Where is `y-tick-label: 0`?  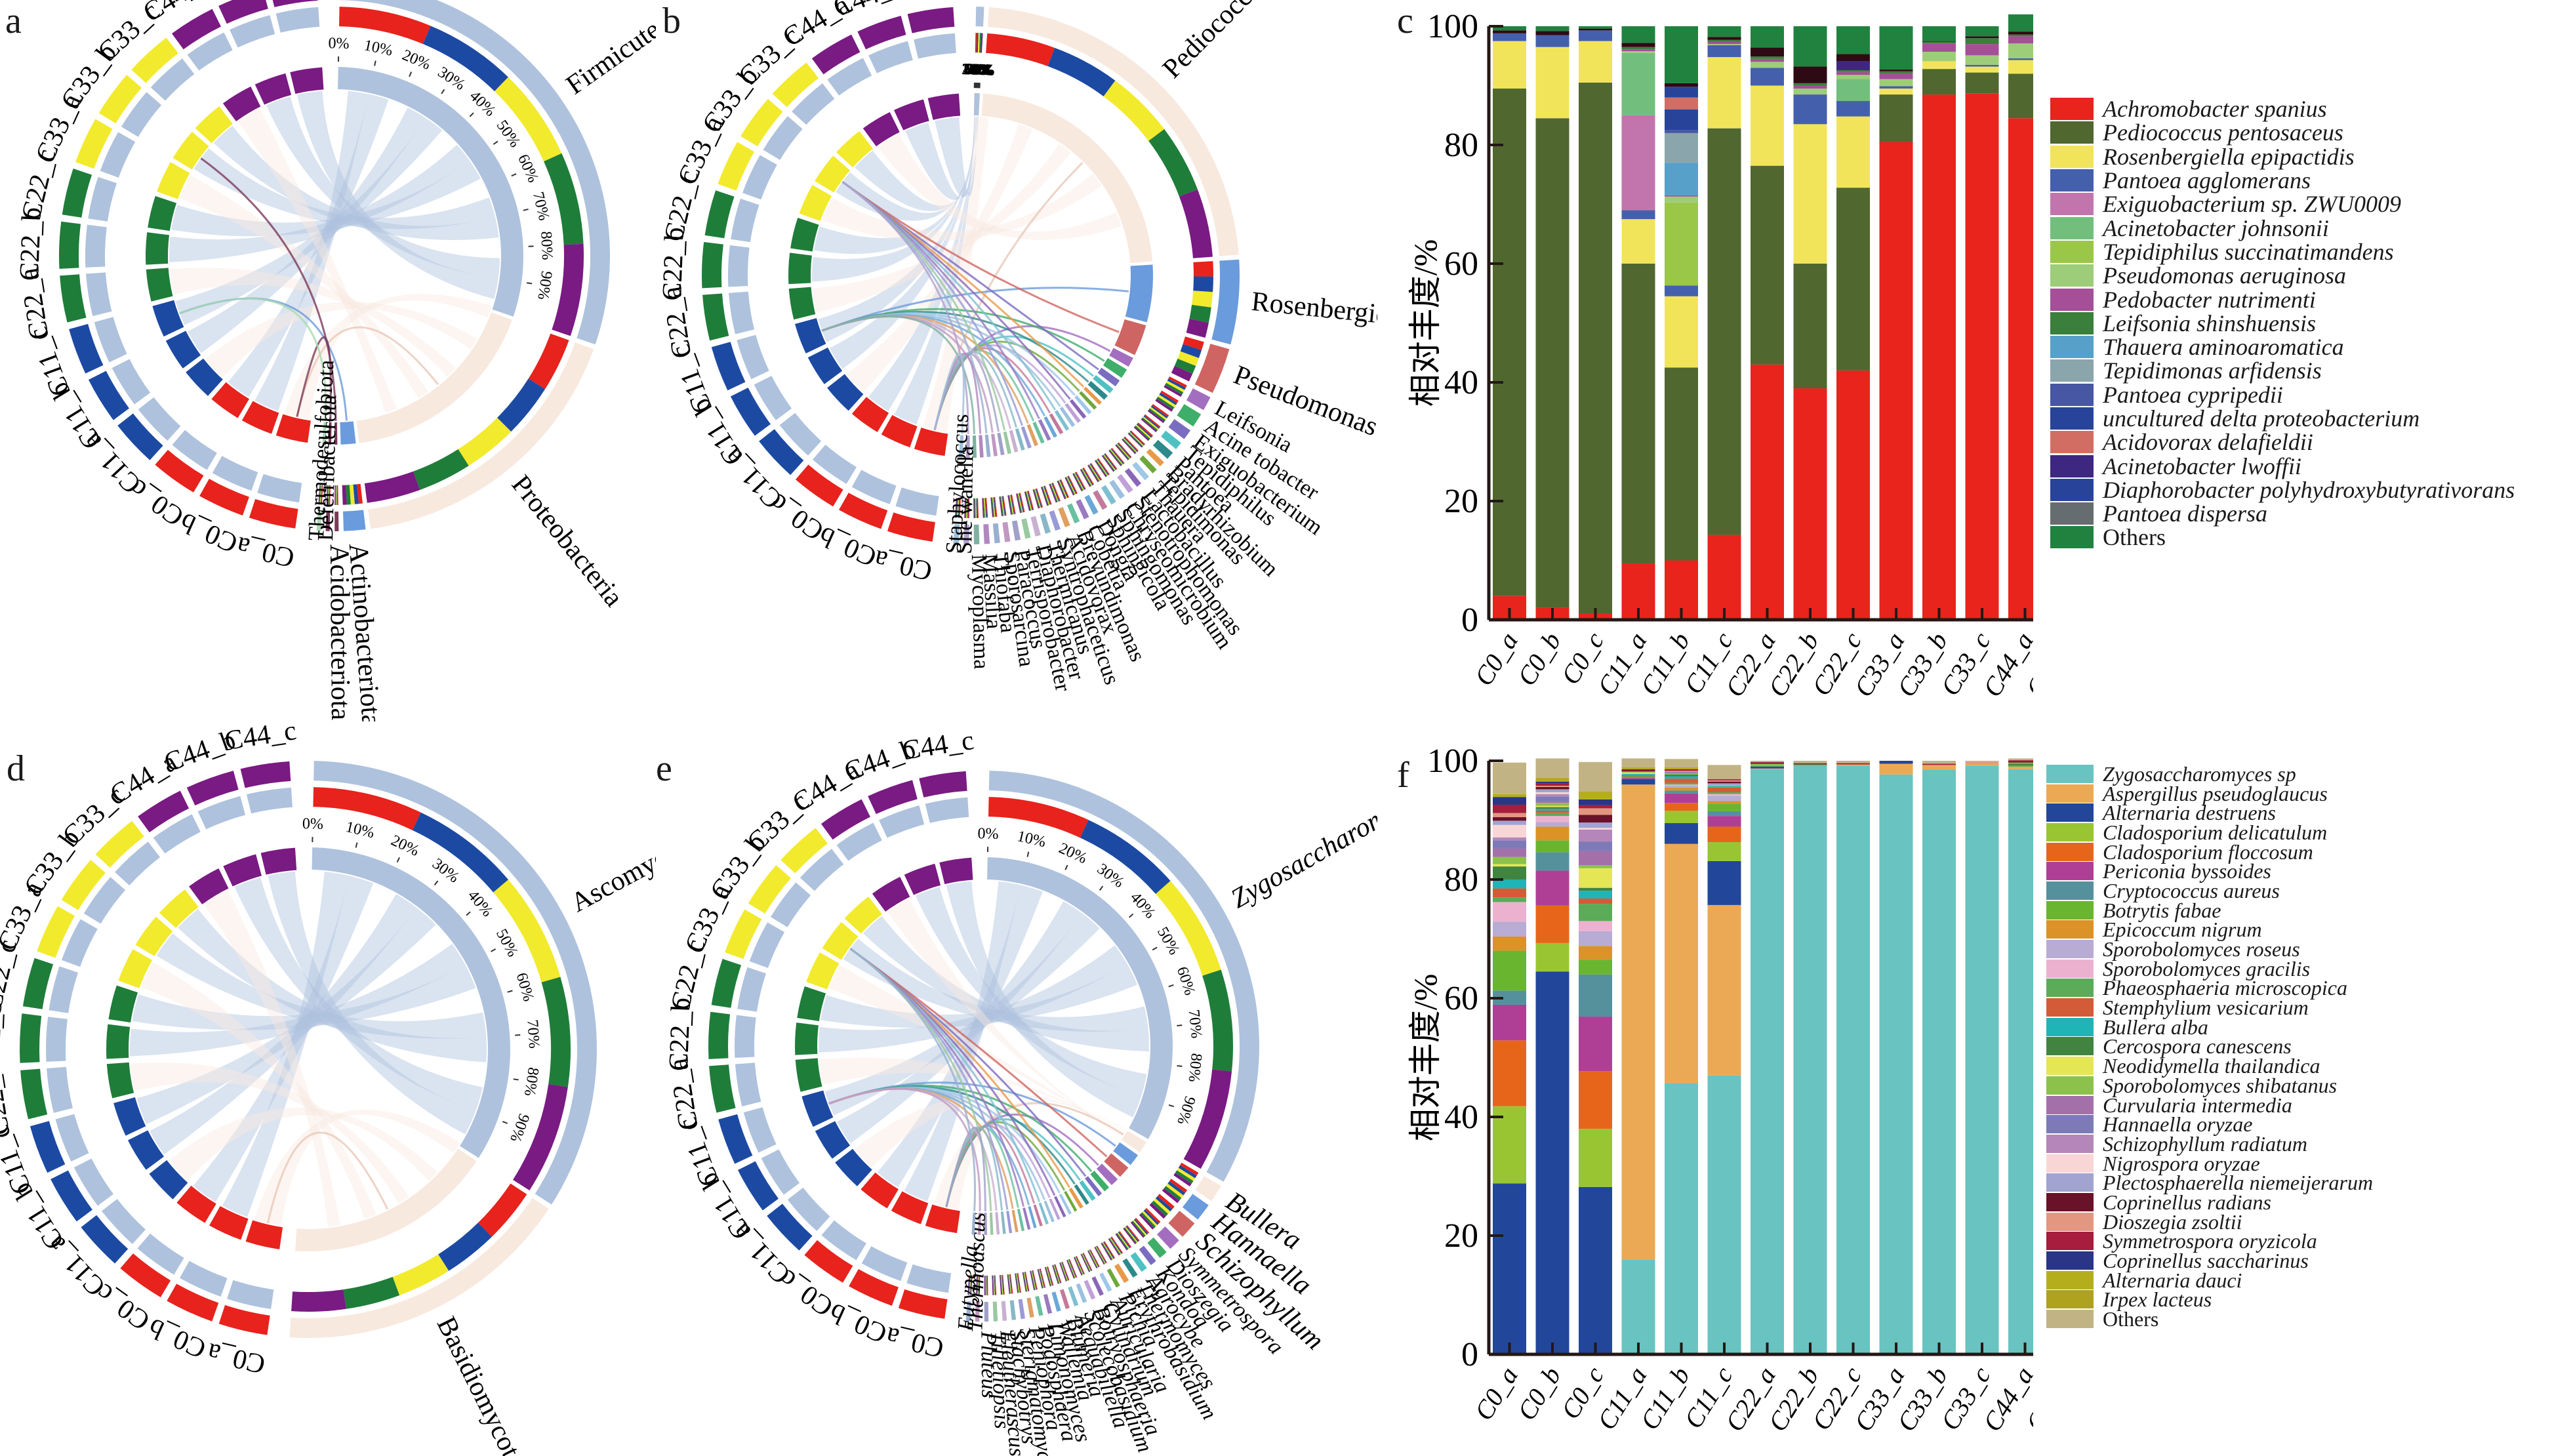 y-tick-label: 0 is located at coordinates (1469, 620).